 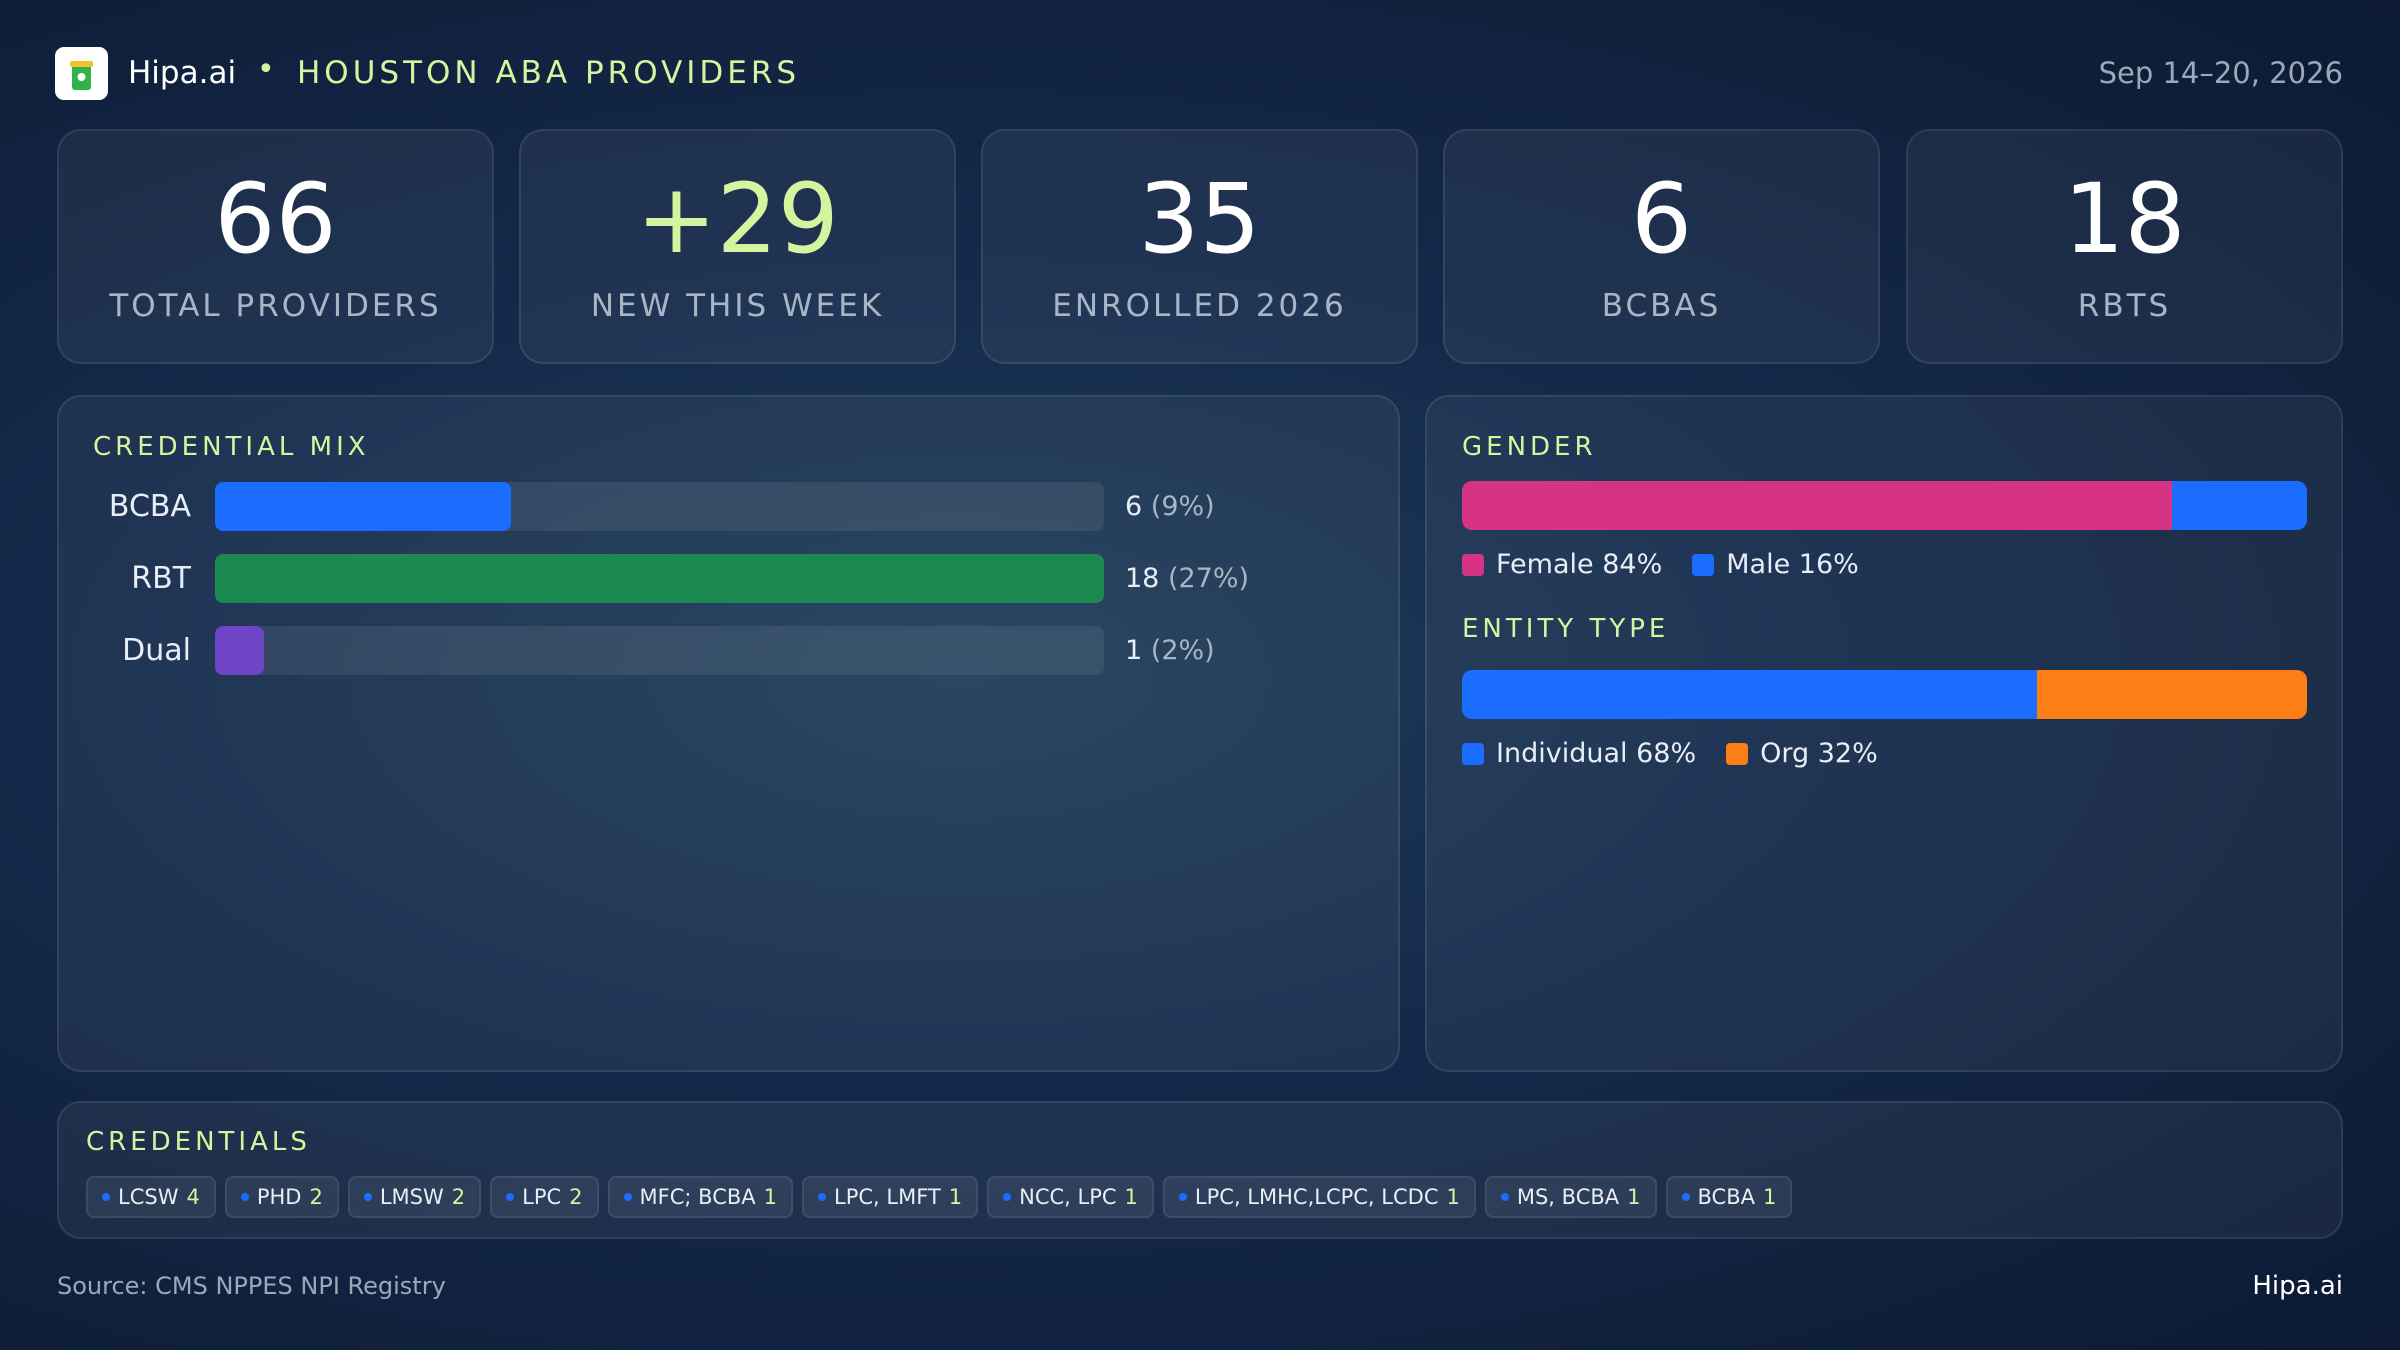 I want to click on legend-text: Female 84%, so click(x=1579, y=564).